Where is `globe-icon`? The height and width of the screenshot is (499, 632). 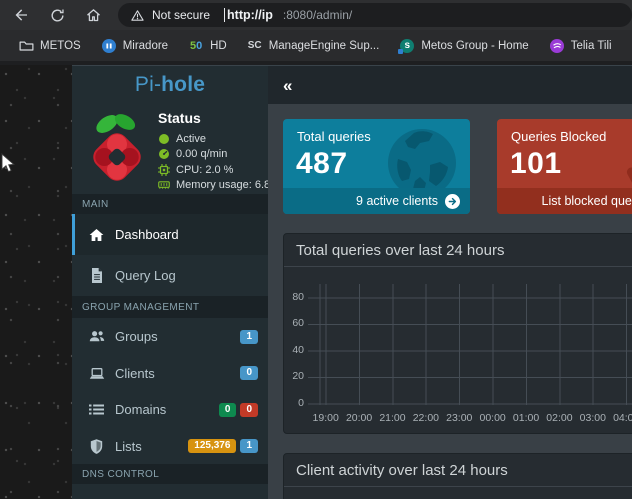 globe-icon is located at coordinates (422, 163).